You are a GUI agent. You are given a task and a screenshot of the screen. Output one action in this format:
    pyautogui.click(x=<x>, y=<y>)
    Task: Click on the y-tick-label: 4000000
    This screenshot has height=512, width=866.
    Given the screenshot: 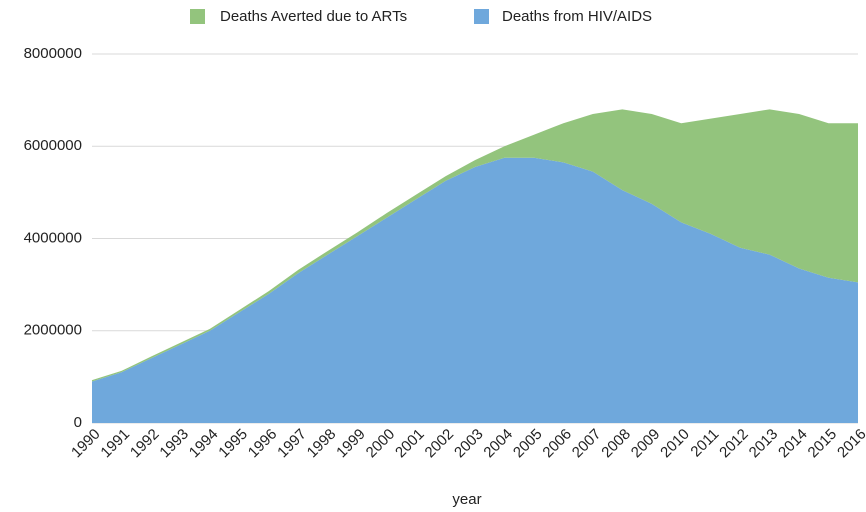 What is the action you would take?
    pyautogui.click(x=53, y=237)
    